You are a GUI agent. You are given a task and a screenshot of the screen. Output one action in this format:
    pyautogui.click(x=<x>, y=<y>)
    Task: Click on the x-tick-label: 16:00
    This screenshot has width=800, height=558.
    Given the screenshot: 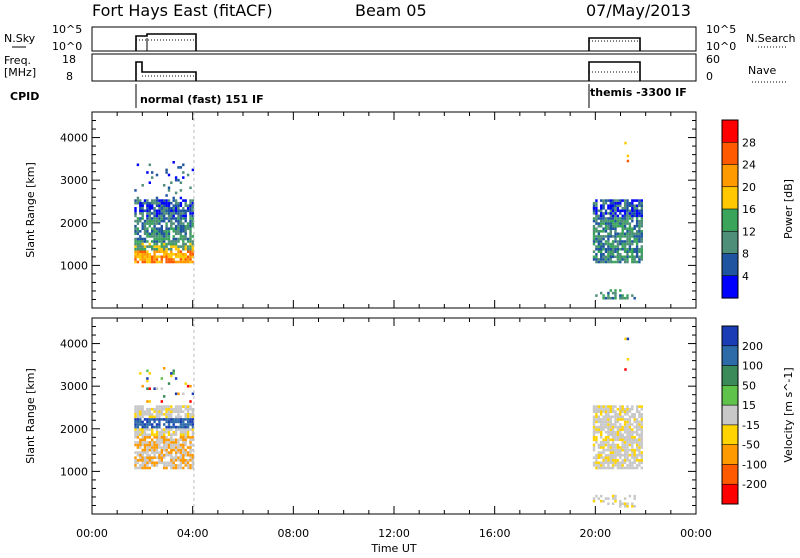 What is the action you would take?
    pyautogui.click(x=495, y=533)
    